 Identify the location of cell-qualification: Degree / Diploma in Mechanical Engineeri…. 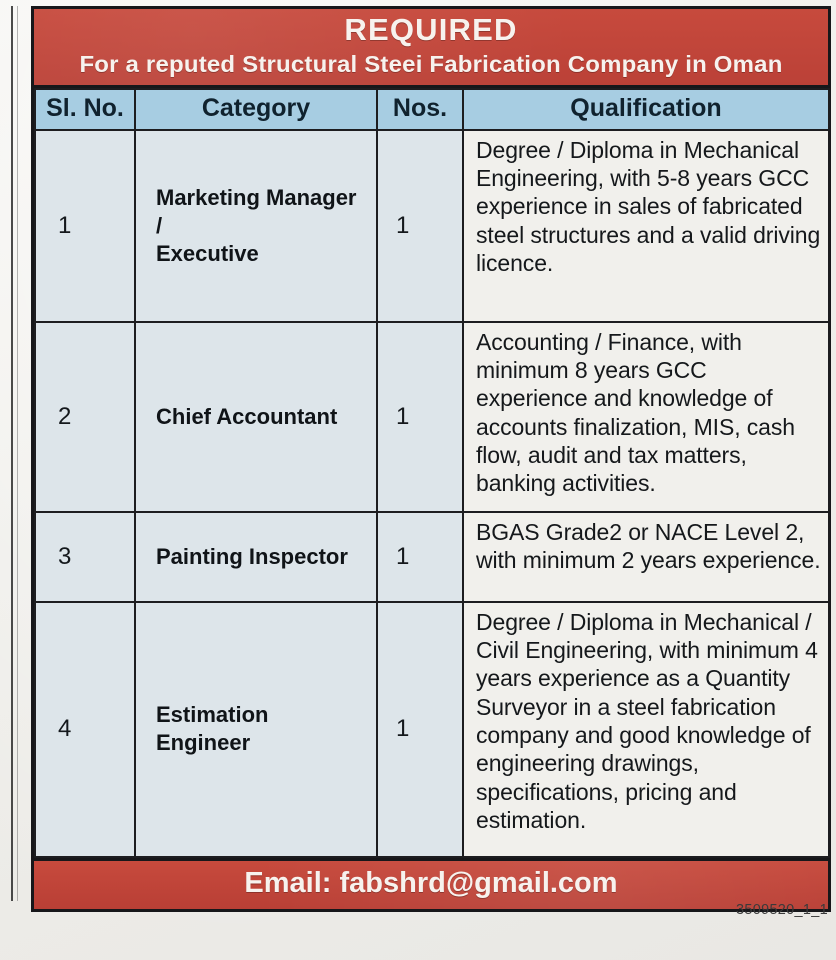
(646, 225).